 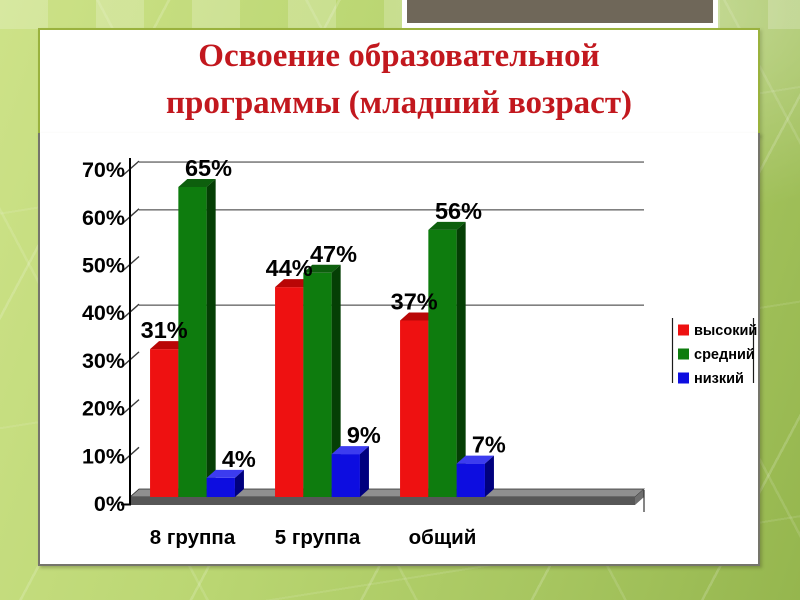 I want to click on top-tab-decoration, so click(x=560, y=14).